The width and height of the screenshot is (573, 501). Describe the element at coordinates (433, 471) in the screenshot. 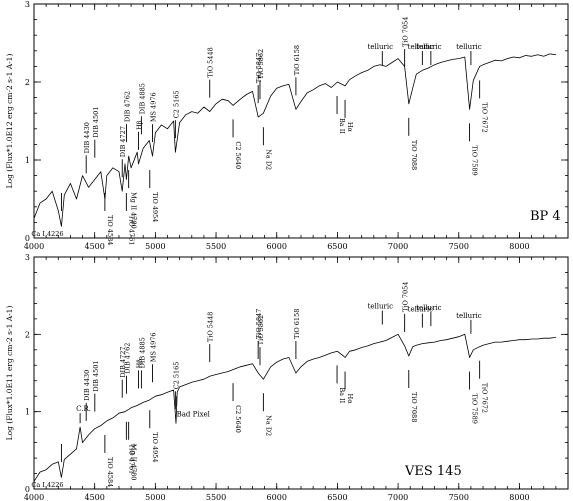

I see `object-label: VES 145` at that location.